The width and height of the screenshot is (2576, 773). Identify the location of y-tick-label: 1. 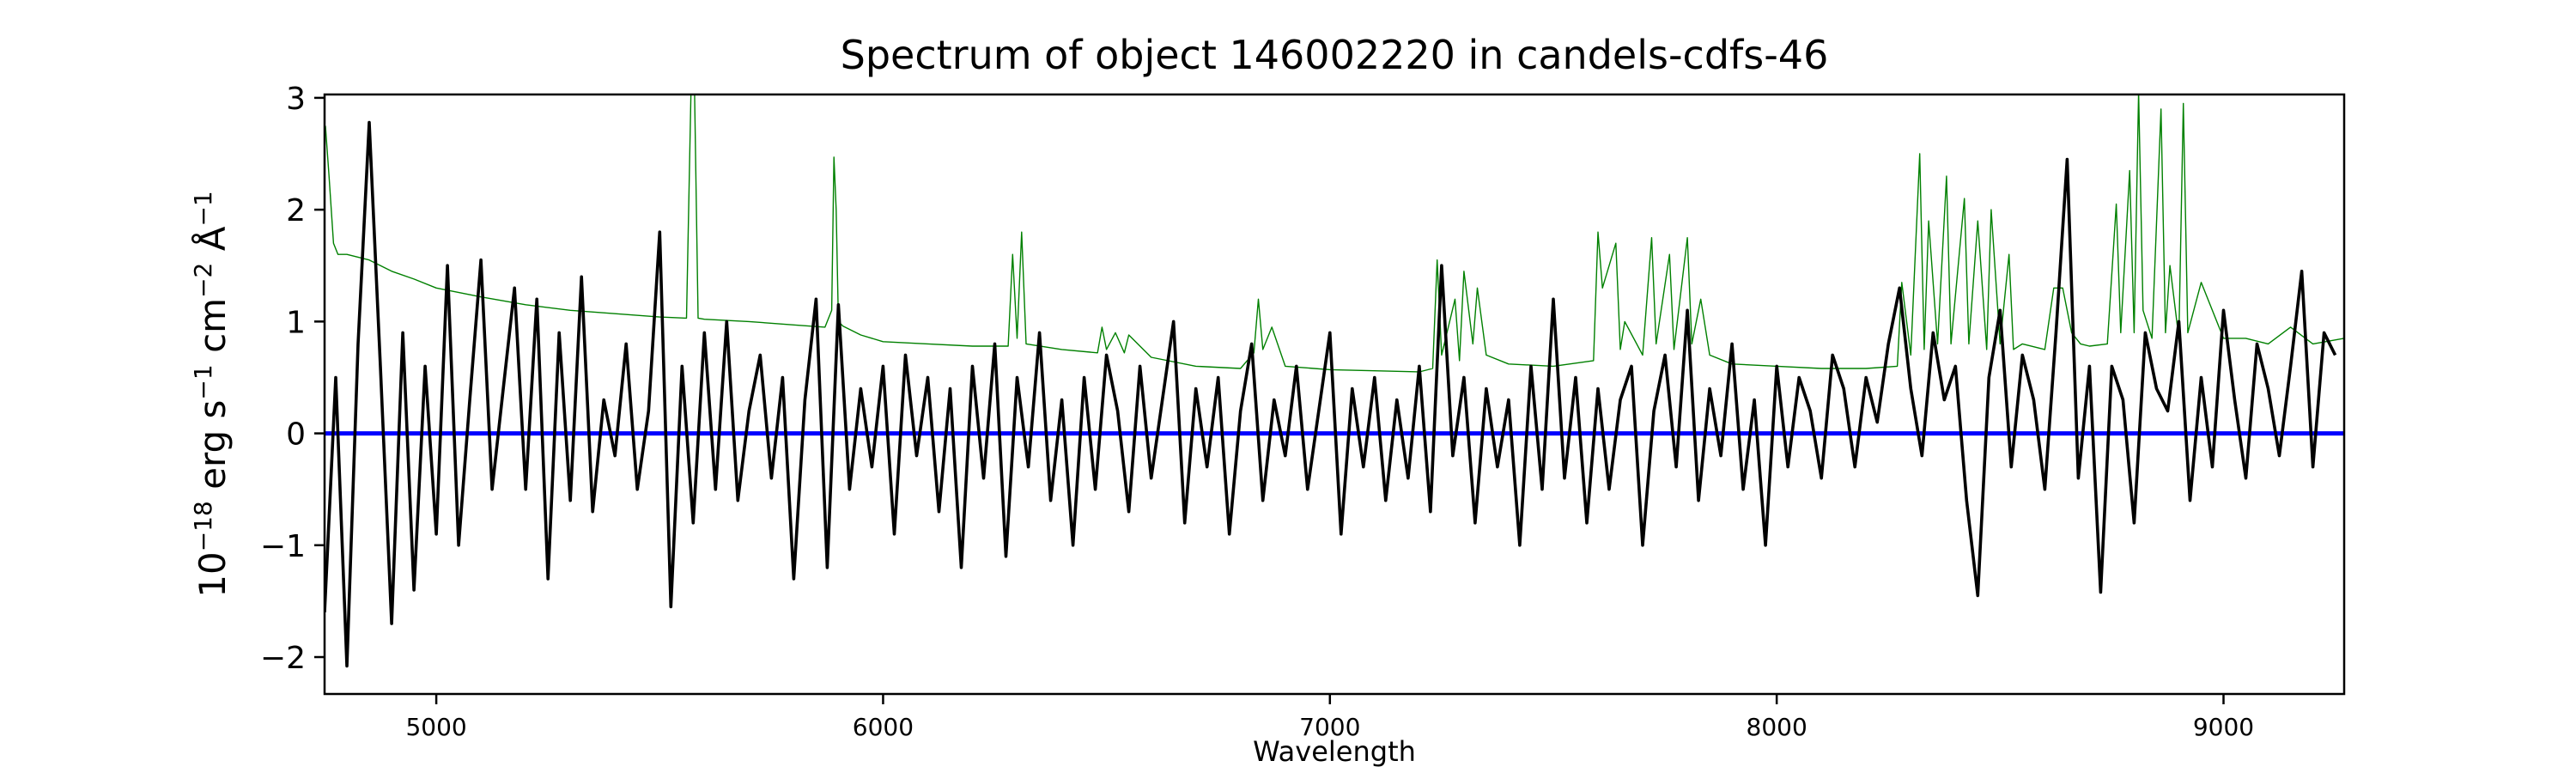
(296, 322).